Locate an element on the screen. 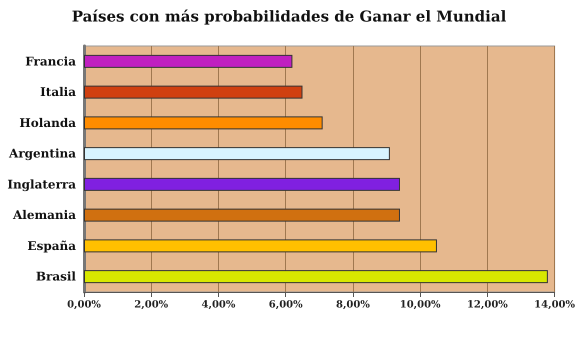 The height and width of the screenshot is (342, 578). y-tick-label: Holanda is located at coordinates (47, 123).